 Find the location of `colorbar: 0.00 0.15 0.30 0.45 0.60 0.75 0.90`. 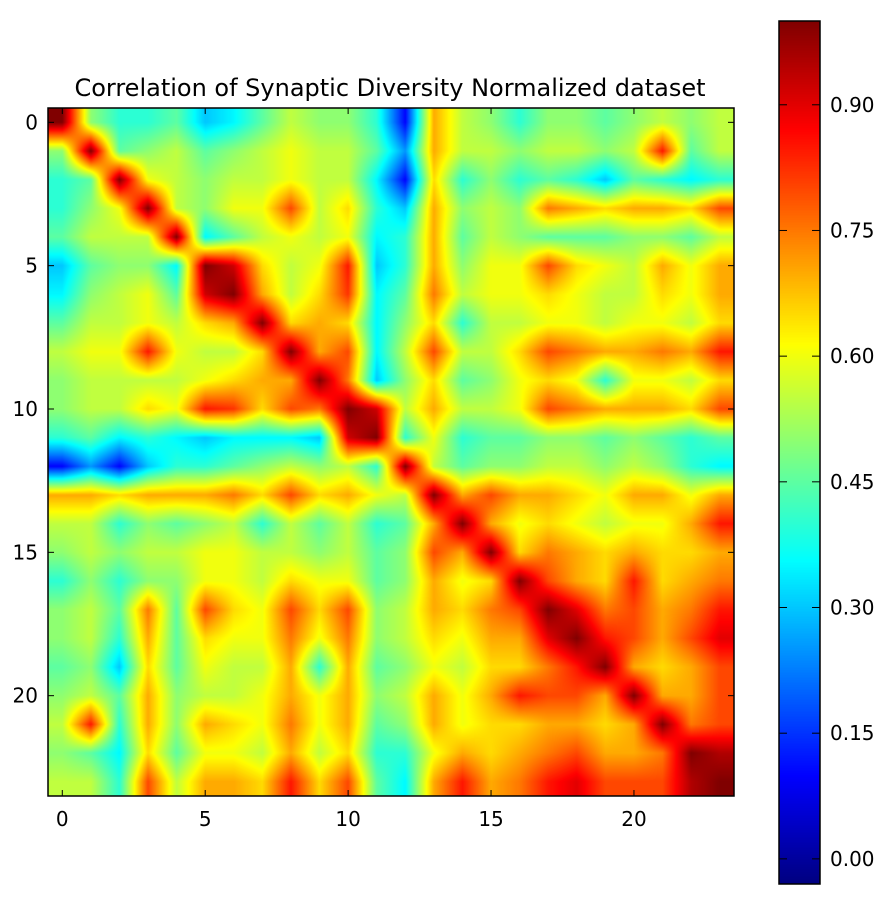

colorbar: 0.00 0.15 0.30 0.45 0.60 0.75 0.90 is located at coordinates (826, 452).